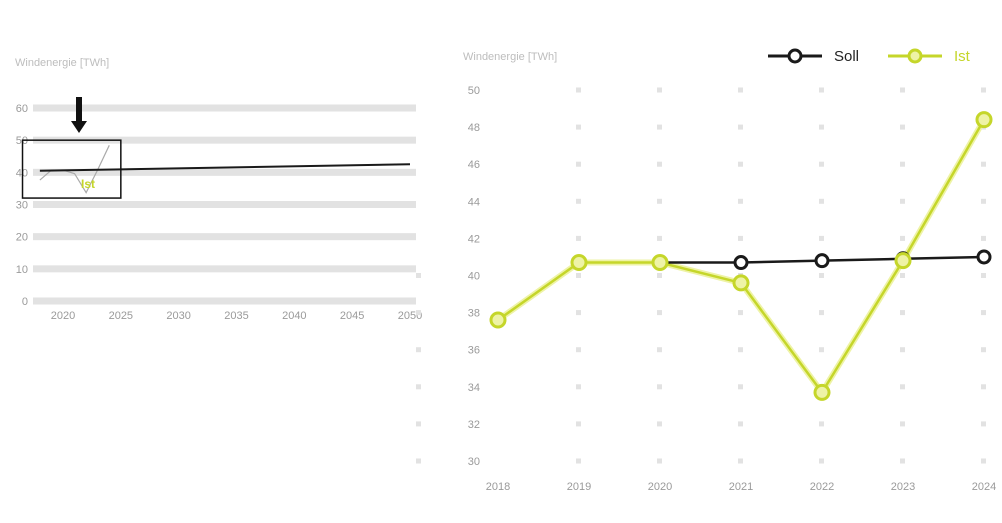 The width and height of the screenshot is (1002, 523). What do you see at coordinates (352, 316) in the screenshot?
I see `x-tick-label: 2045` at bounding box center [352, 316].